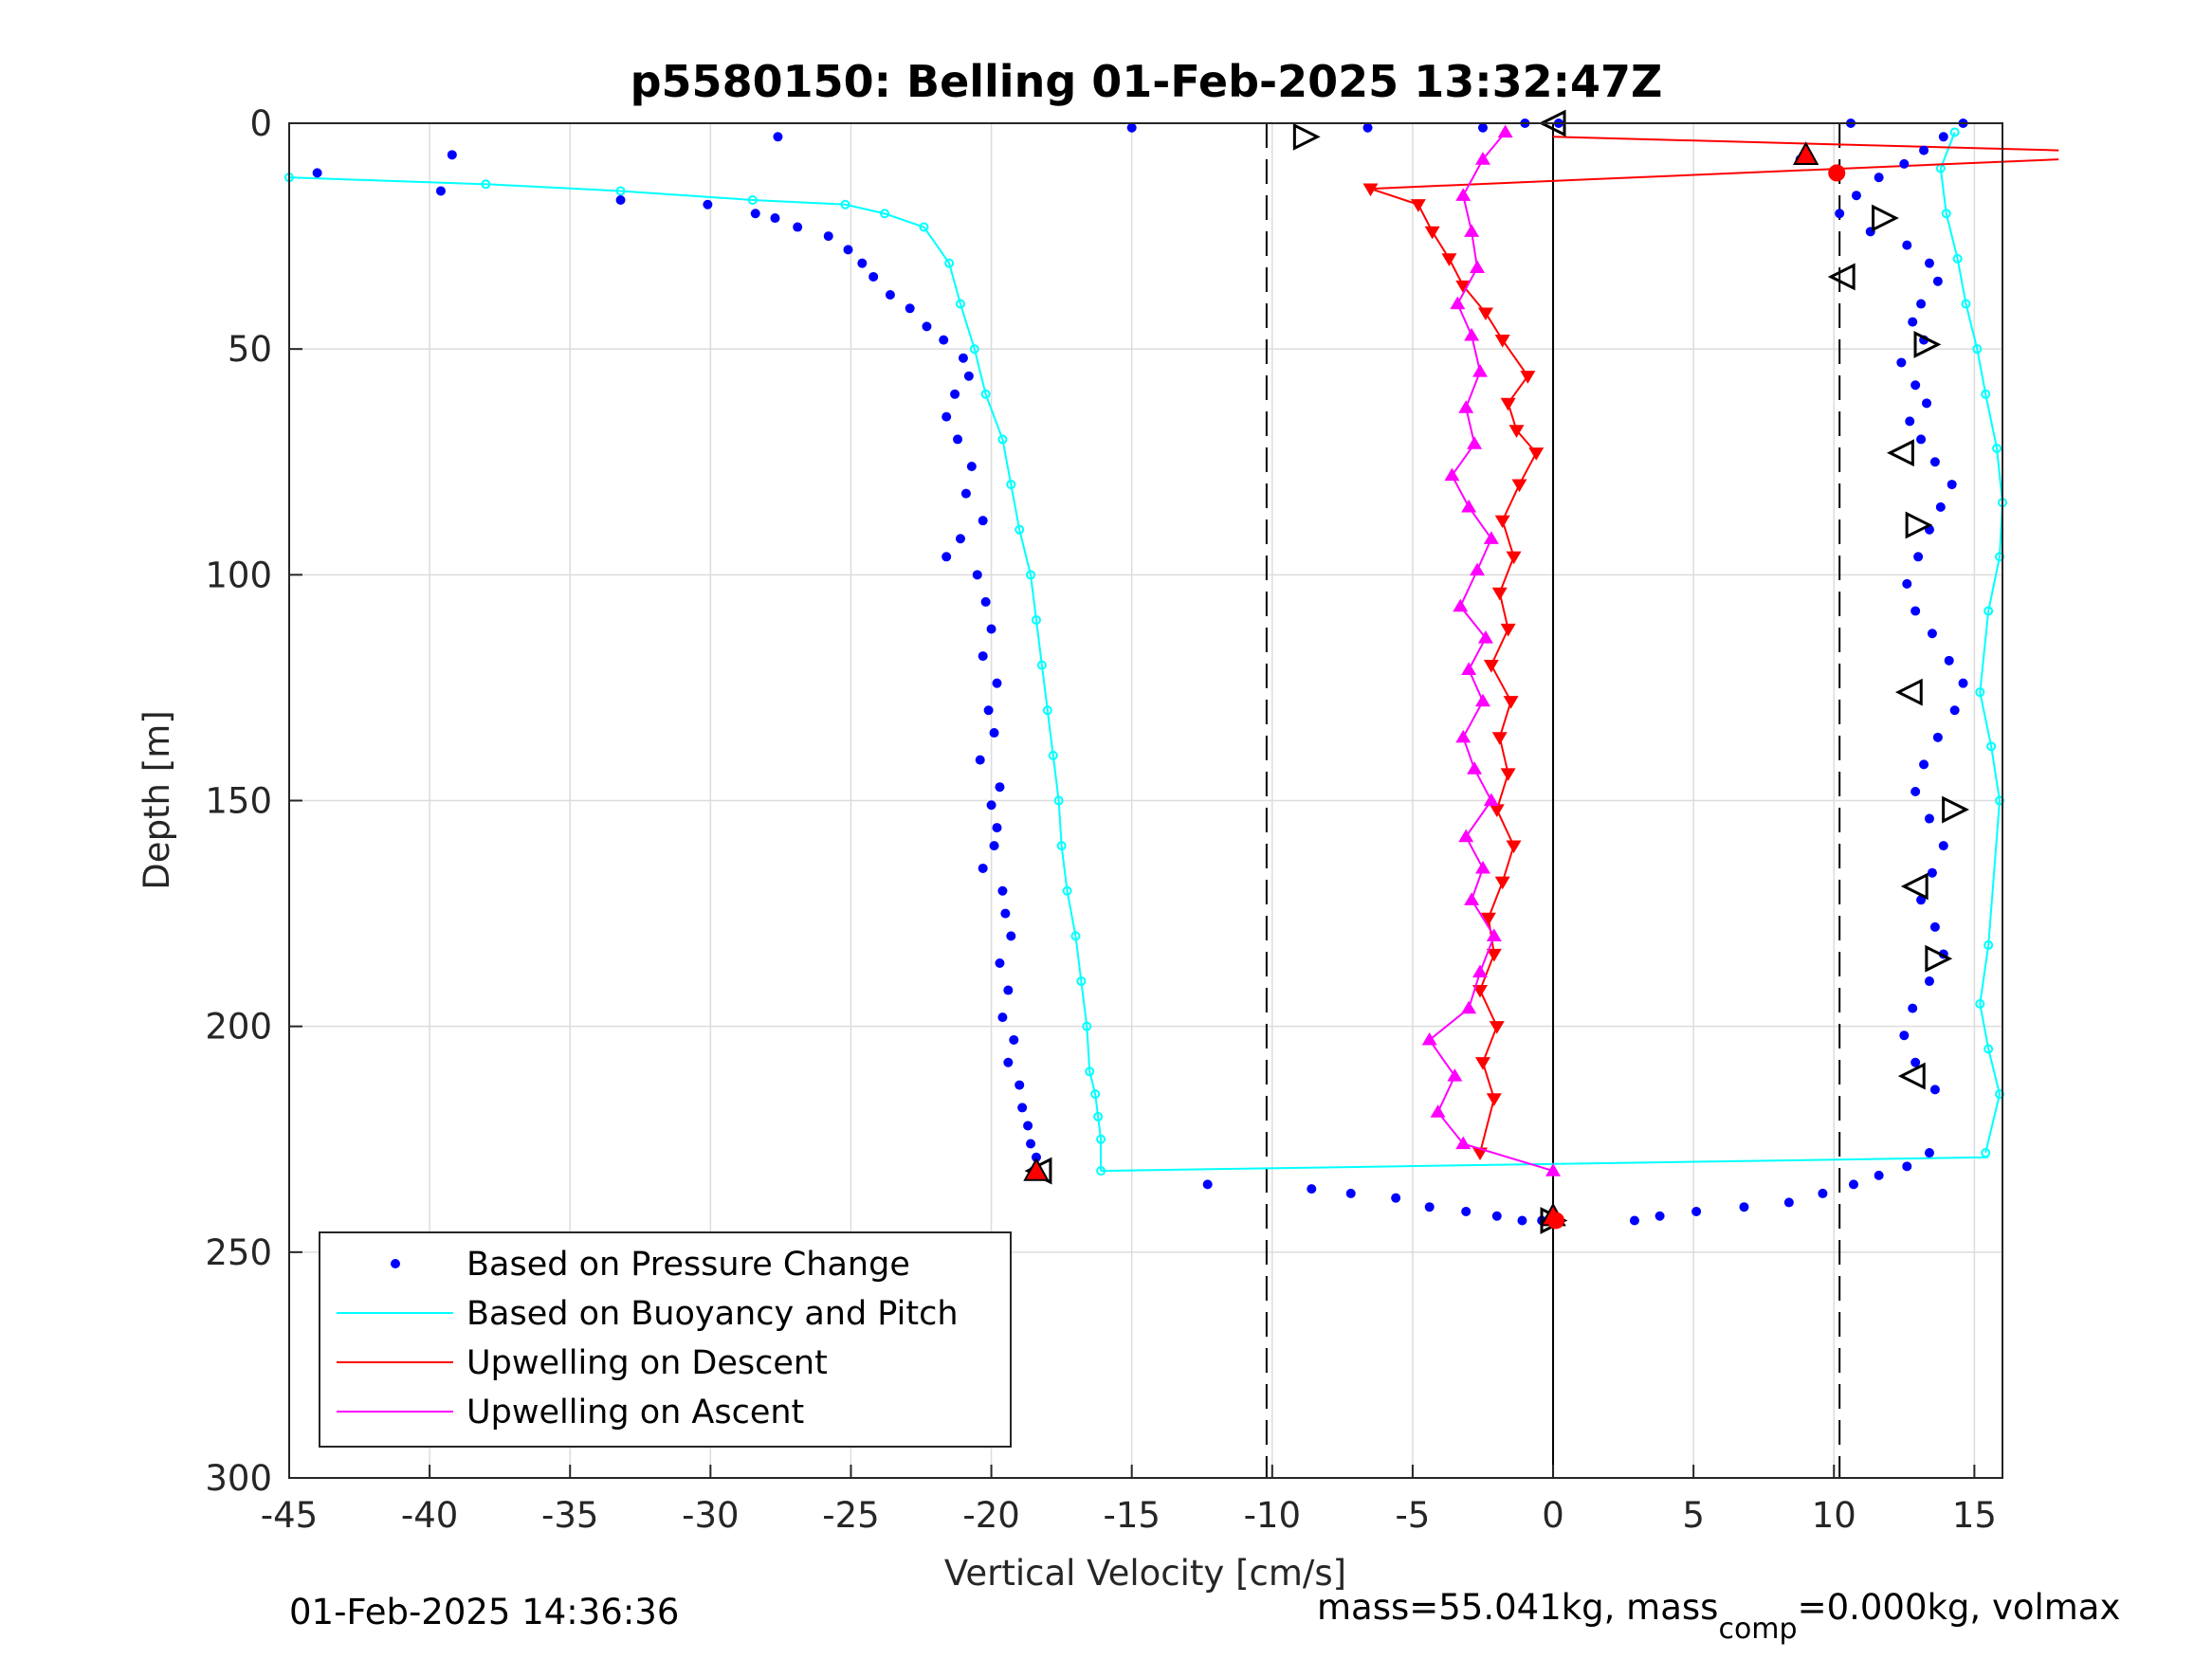 This screenshot has height=1659, width=2212. What do you see at coordinates (1959, 1607) in the screenshot?
I see `footer-mass-suffix: =0.000kg, volmax` at bounding box center [1959, 1607].